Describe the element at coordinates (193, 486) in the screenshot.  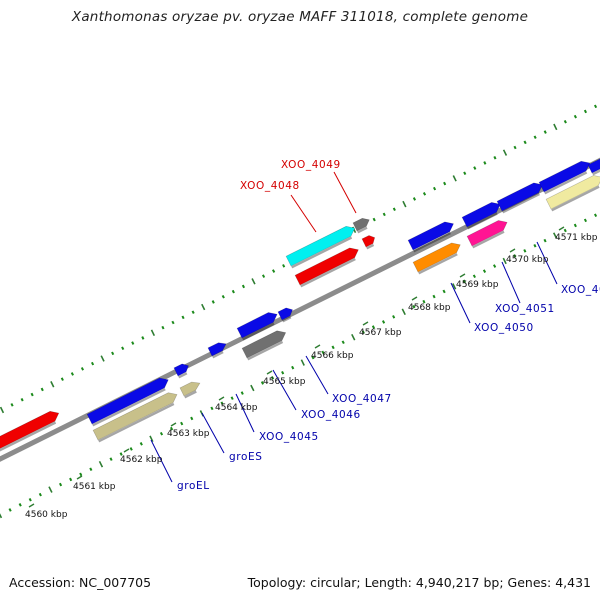
I see `label-groel: groEL` at that location.